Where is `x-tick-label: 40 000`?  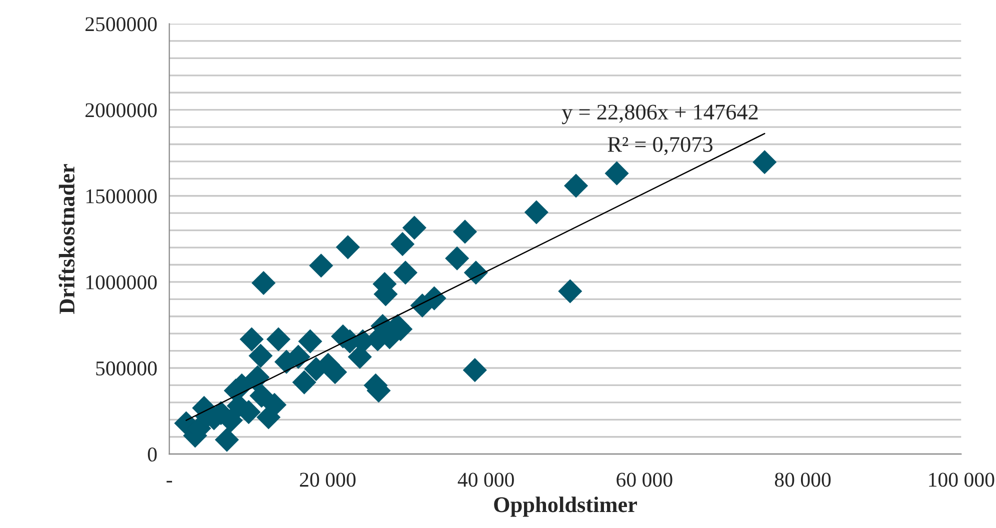 x-tick-label: 40 000 is located at coordinates (486, 479).